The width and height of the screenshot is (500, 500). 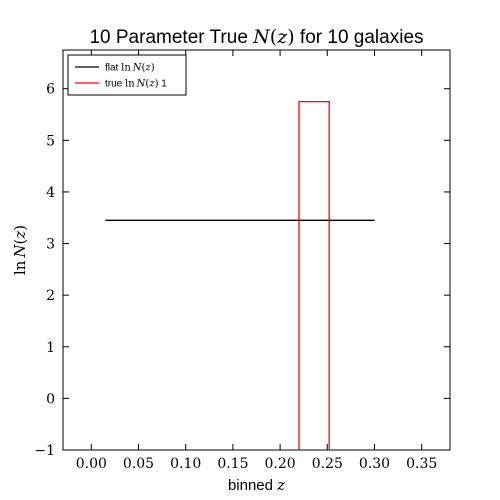 I want to click on y-tick-label: −1, so click(x=44, y=451).